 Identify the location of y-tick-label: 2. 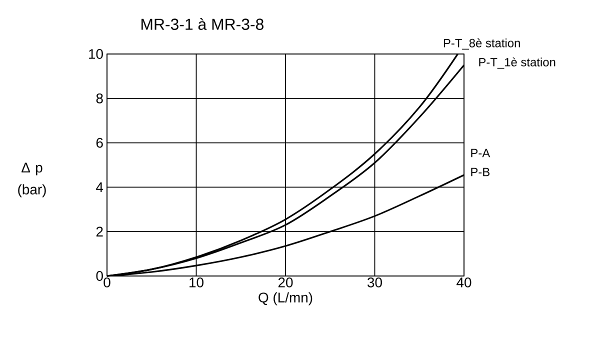
(99, 231).